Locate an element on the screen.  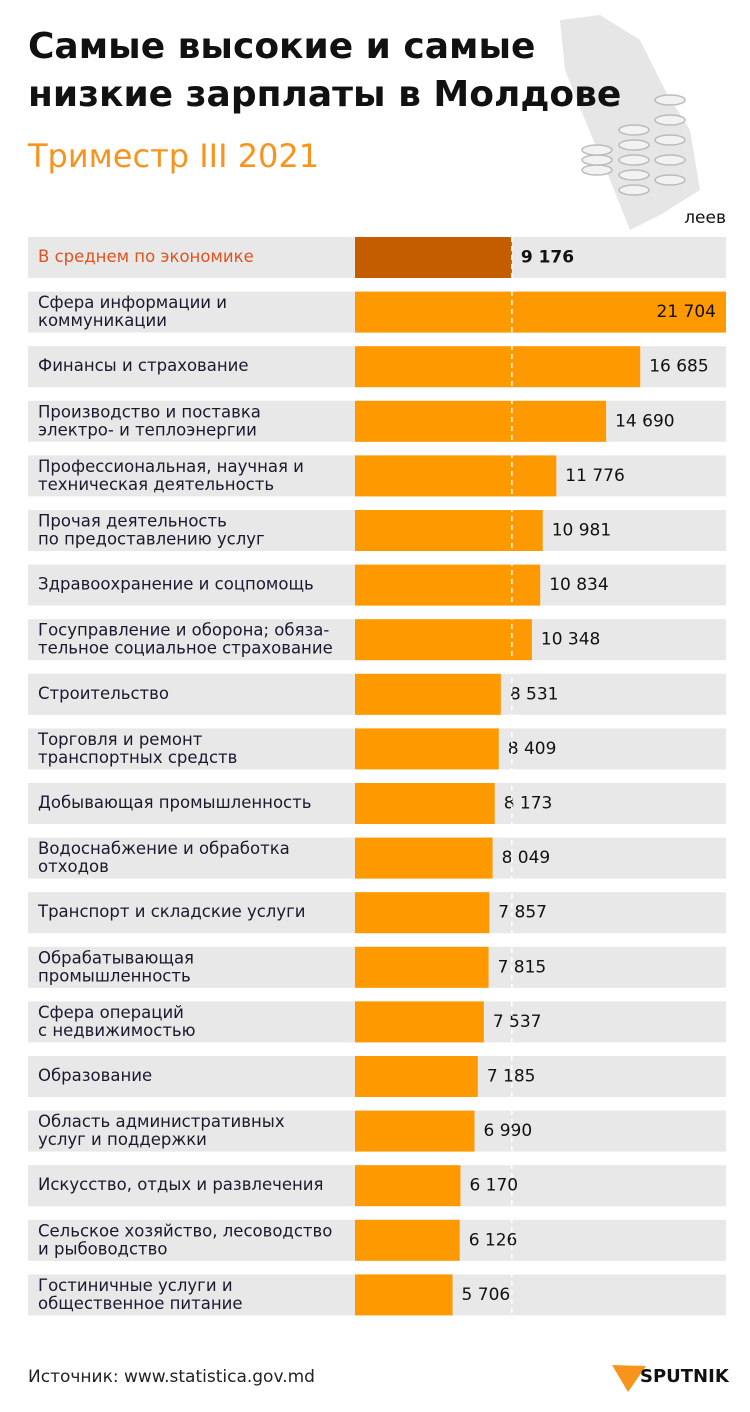
value-label: 16 685 is located at coordinates (678, 367).